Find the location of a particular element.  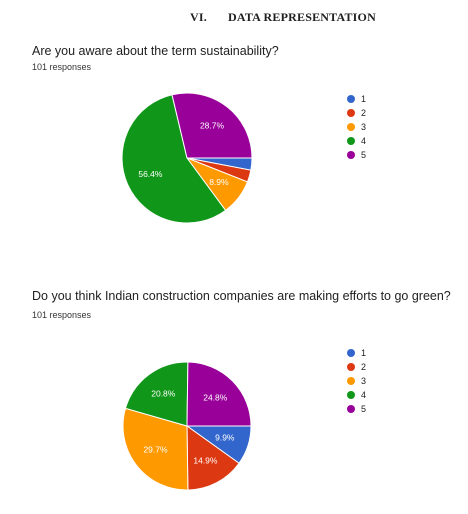

section-number: VI. is located at coordinates (198, 17).